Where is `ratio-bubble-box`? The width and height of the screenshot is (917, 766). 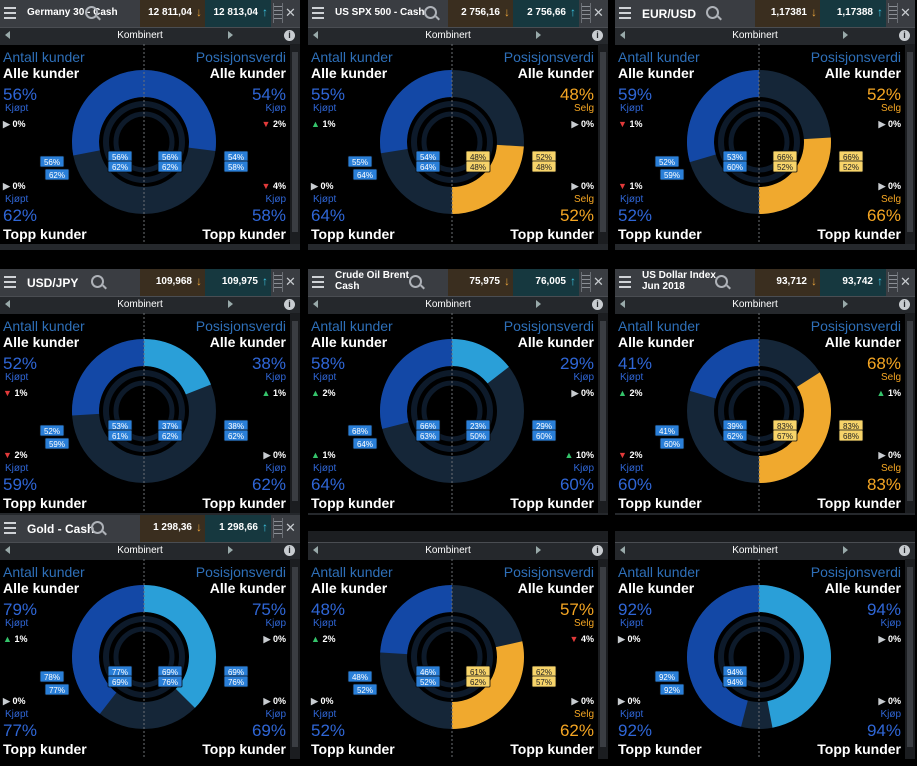
ratio-bubble-box is located at coordinates (57, 443).